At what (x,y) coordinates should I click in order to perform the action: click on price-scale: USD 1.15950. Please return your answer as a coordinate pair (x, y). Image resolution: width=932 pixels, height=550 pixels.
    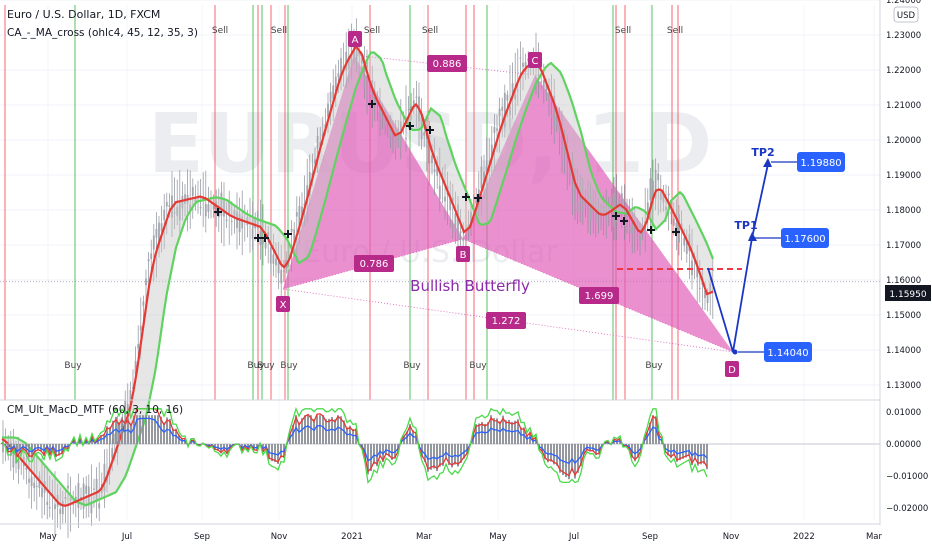
    Looking at the image, I should click on (908, 153).